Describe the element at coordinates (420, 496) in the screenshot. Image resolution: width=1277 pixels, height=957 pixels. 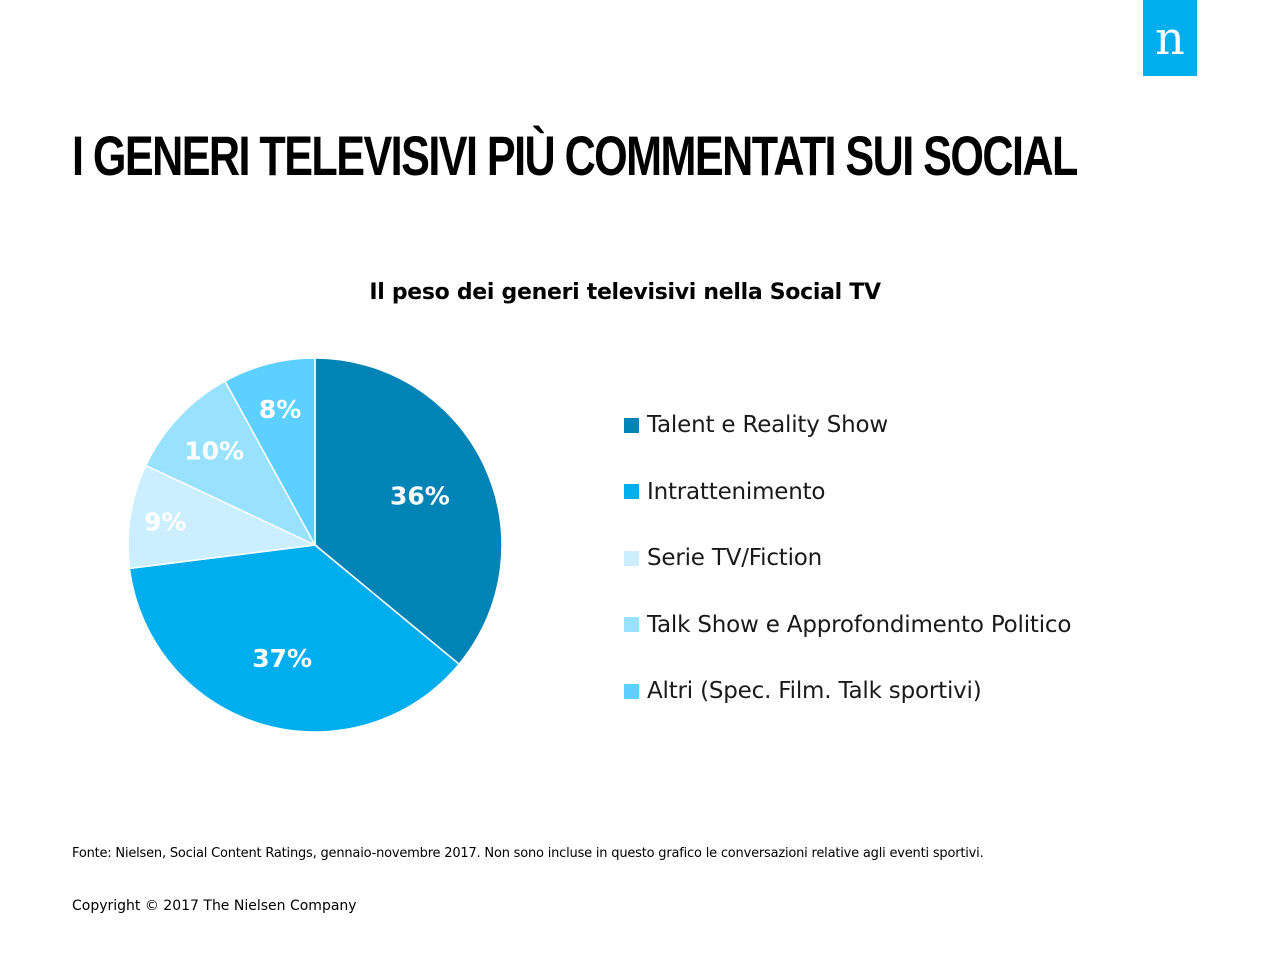
I see `slice-data-label: 36%` at that location.